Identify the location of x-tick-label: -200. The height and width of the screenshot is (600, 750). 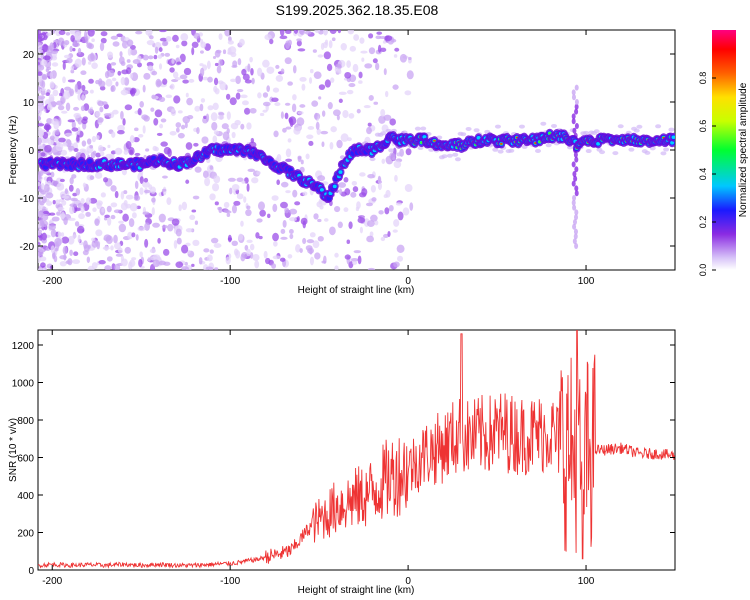
(52, 581).